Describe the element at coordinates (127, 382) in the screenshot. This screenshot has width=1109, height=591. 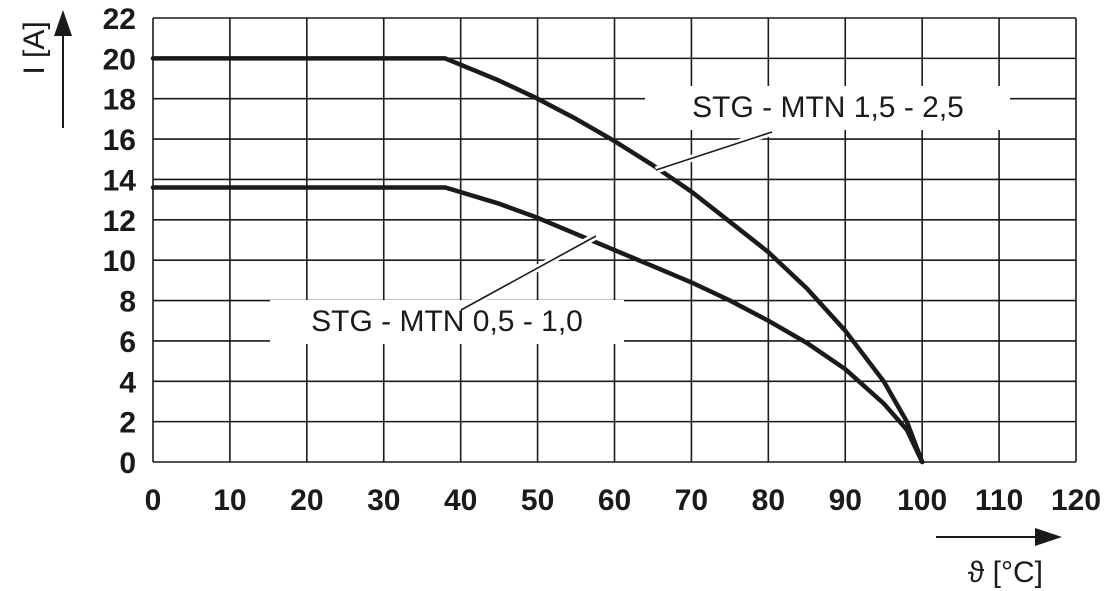
I see `y-tick-label: 4` at that location.